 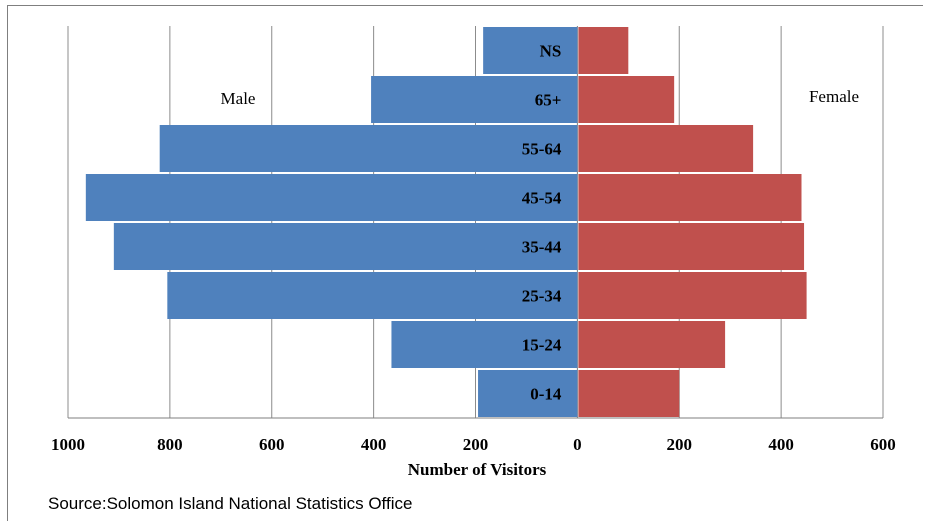 What do you see at coordinates (603, 50) in the screenshot?
I see `bar-female-NS` at bounding box center [603, 50].